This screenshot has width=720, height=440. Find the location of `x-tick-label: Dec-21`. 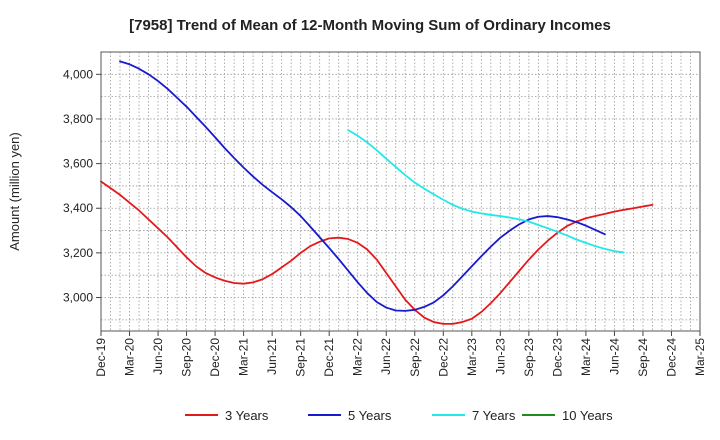

x-tick-label: Dec-21 is located at coordinates (329, 357).